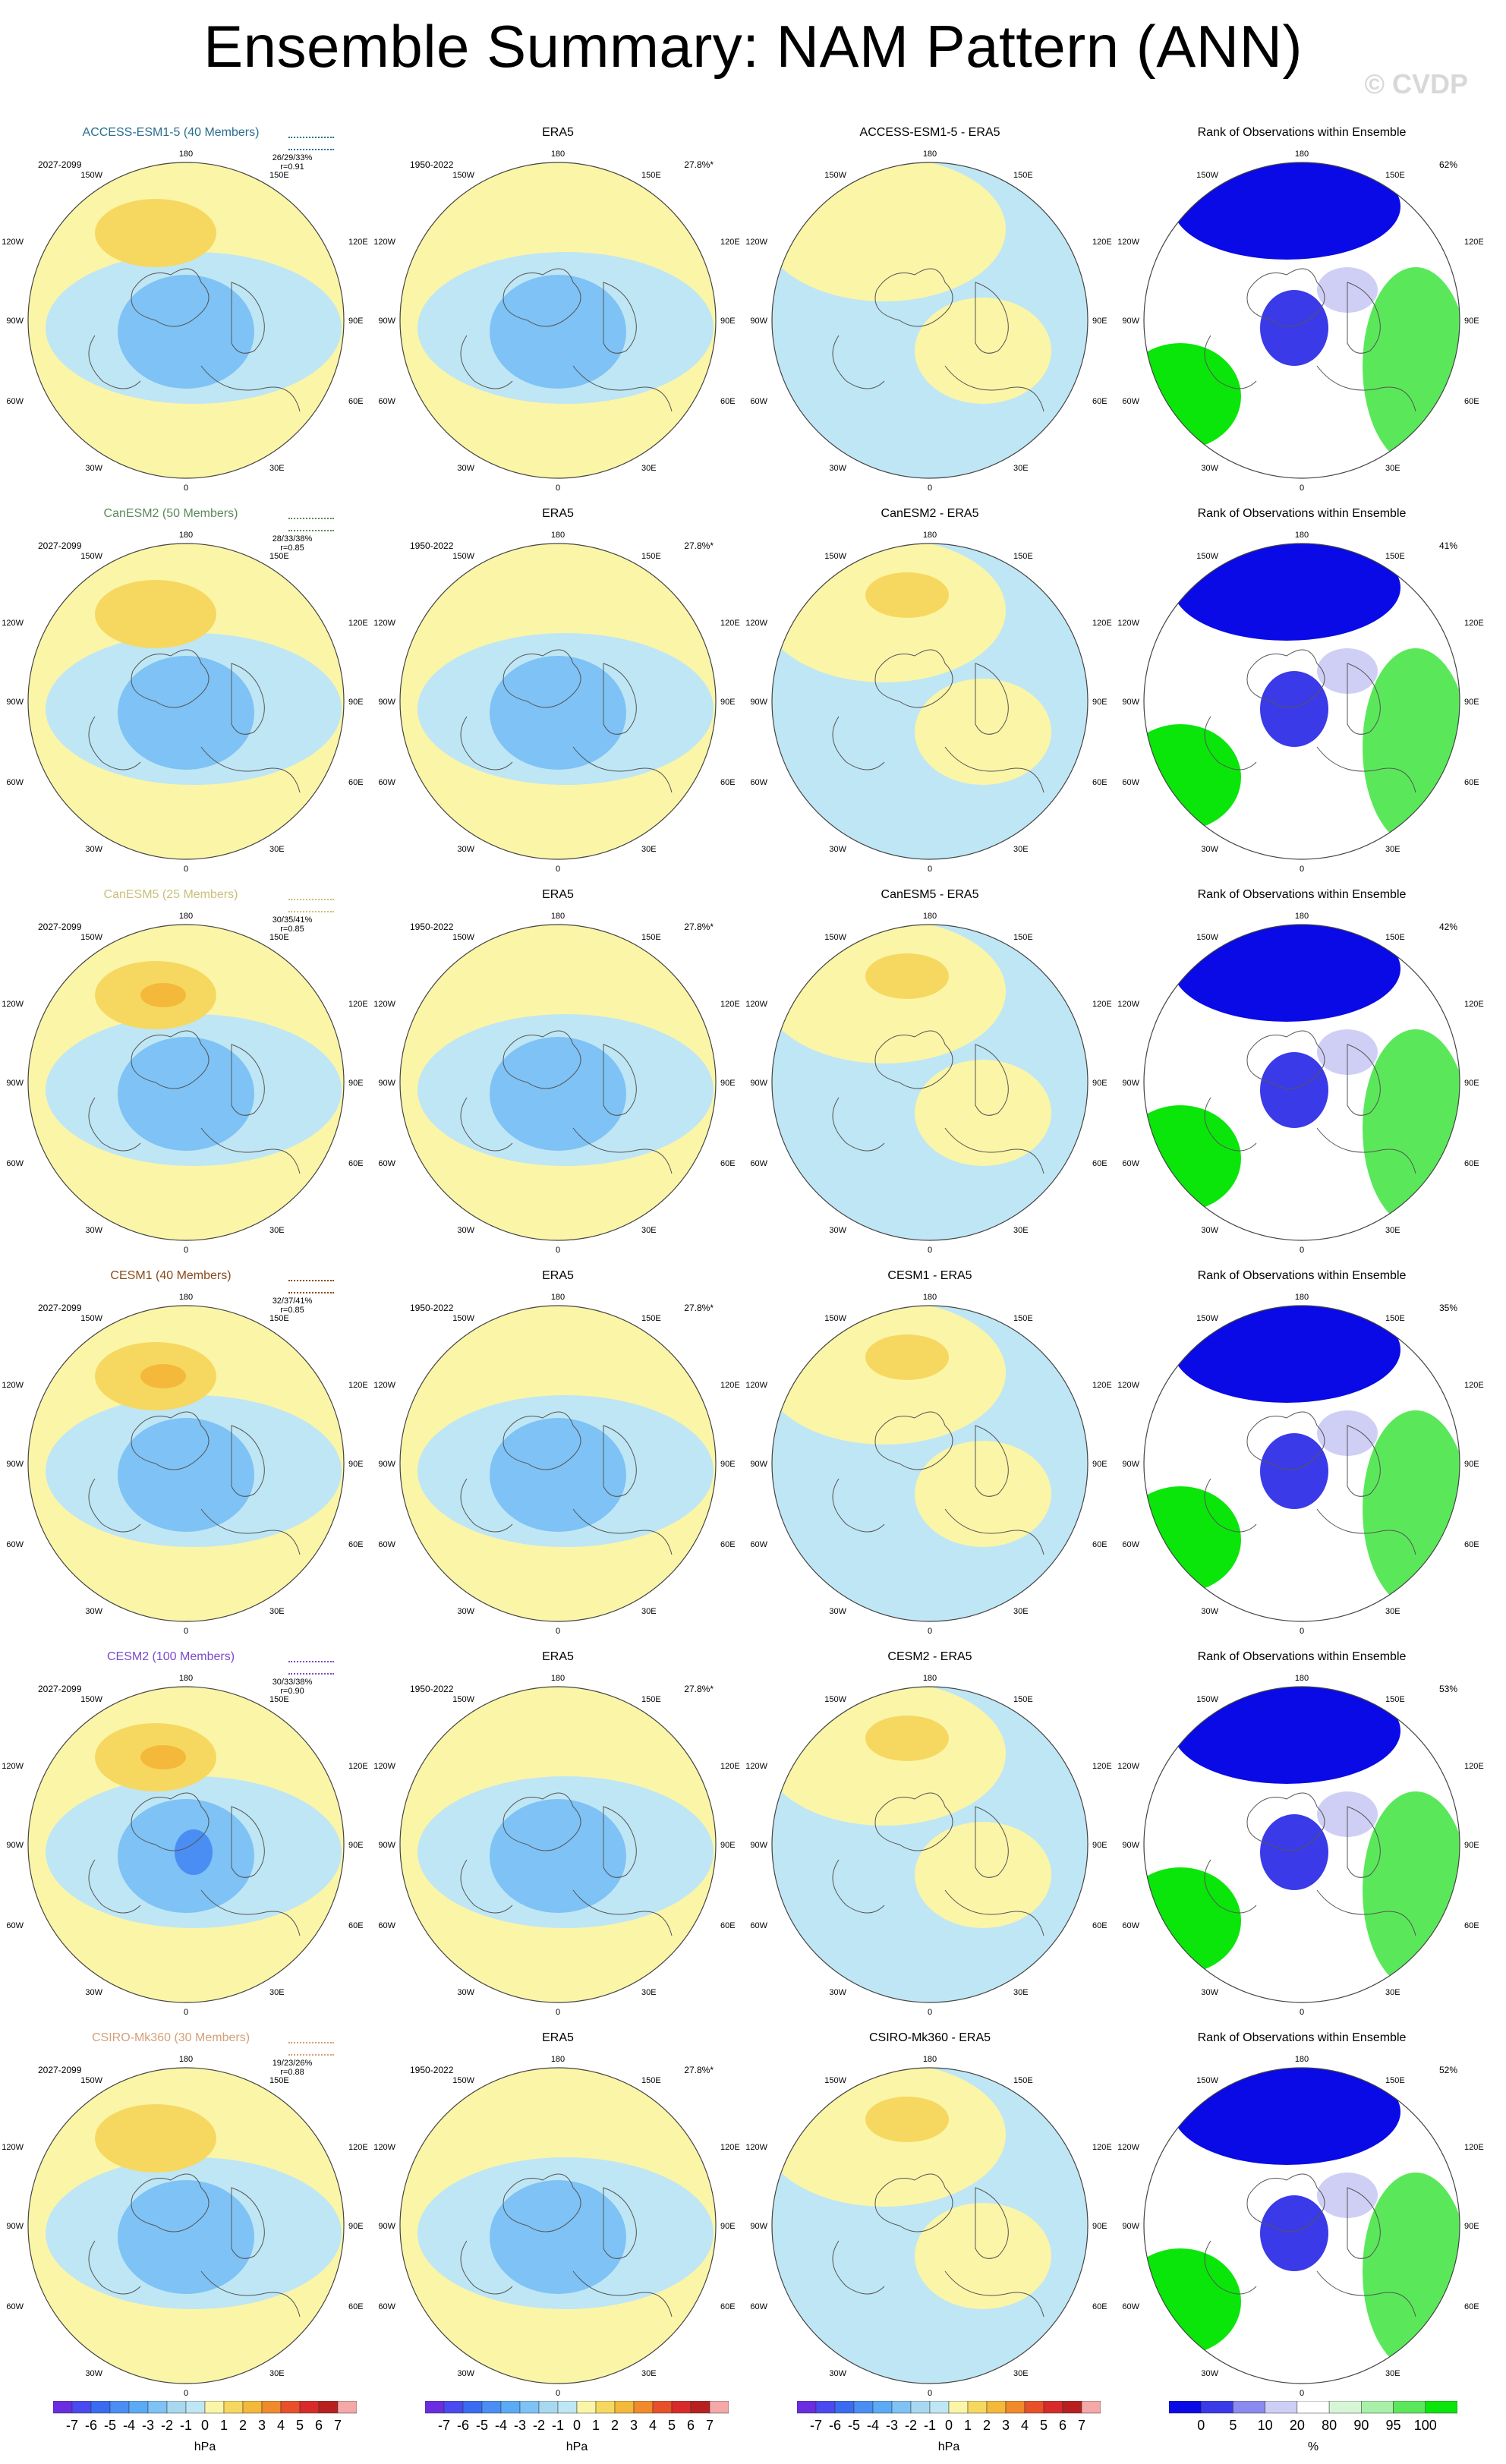 The image size is (1506, 2464). Describe the element at coordinates (432, 1689) in the screenshot. I see `period-label: 1950-2022` at that location.